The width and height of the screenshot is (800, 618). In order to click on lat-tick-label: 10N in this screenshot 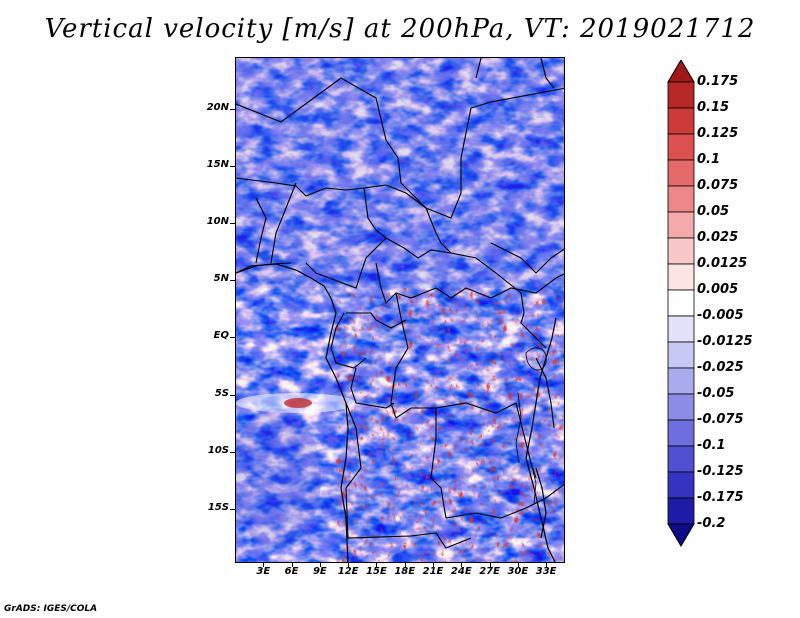, I will do `click(217, 221)`.